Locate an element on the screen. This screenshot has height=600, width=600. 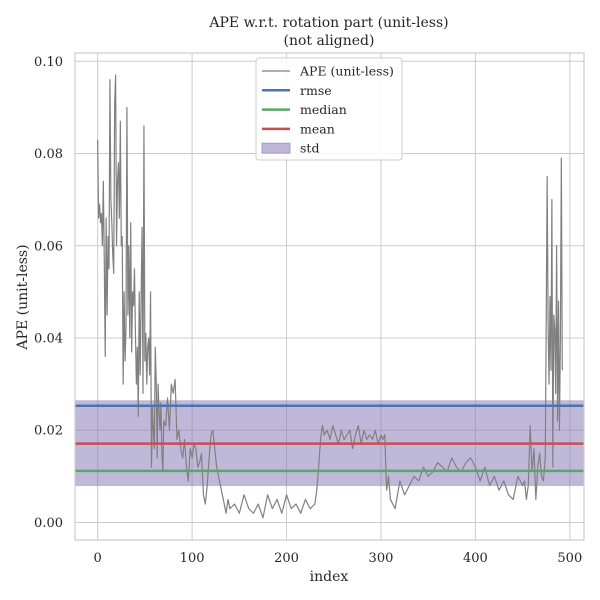
legend-label: APE (unit-less) is located at coordinates (346, 71).